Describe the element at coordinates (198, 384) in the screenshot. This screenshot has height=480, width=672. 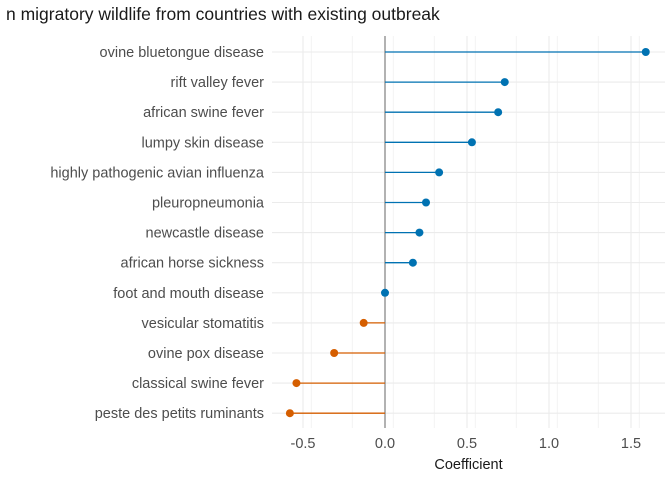
I see `y-tick-label: classical swine fever` at that location.